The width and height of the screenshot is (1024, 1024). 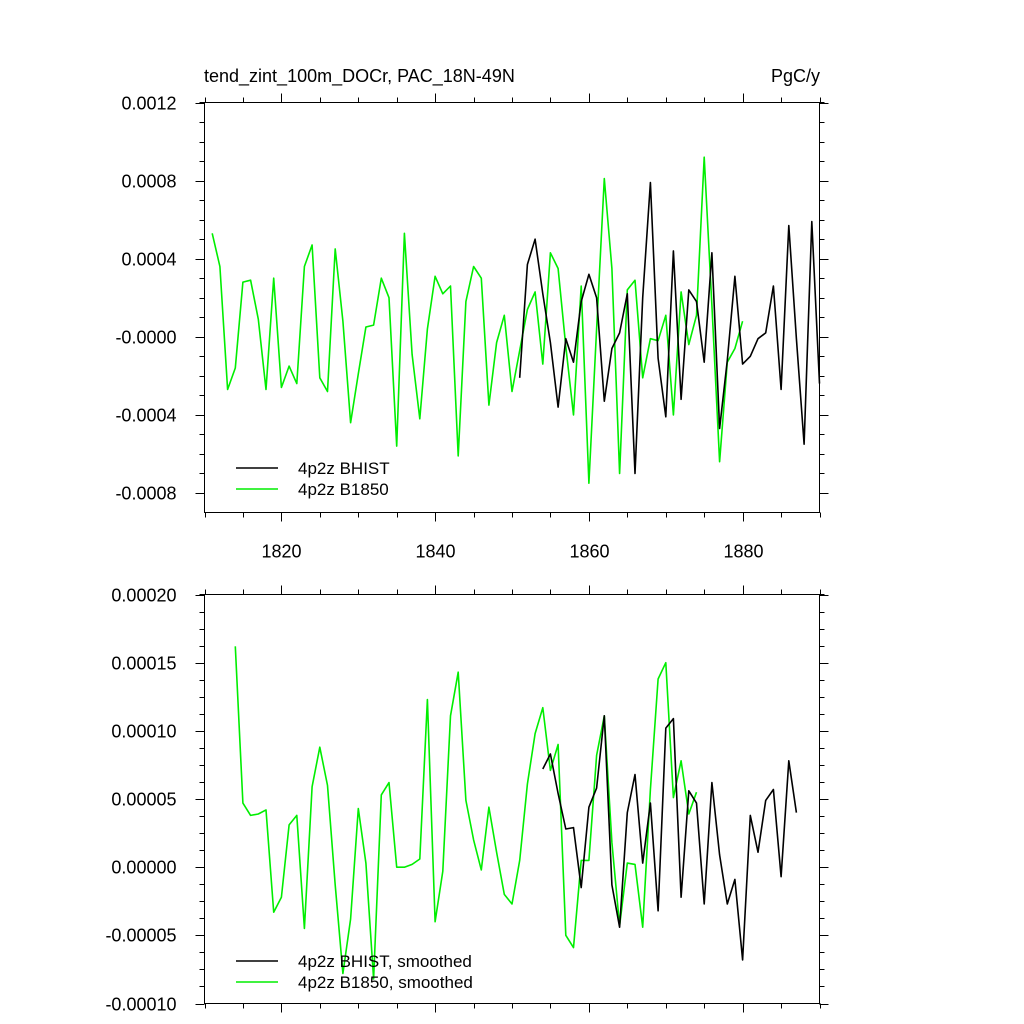 I want to click on y-tick-label: 0.0004, so click(x=148, y=260).